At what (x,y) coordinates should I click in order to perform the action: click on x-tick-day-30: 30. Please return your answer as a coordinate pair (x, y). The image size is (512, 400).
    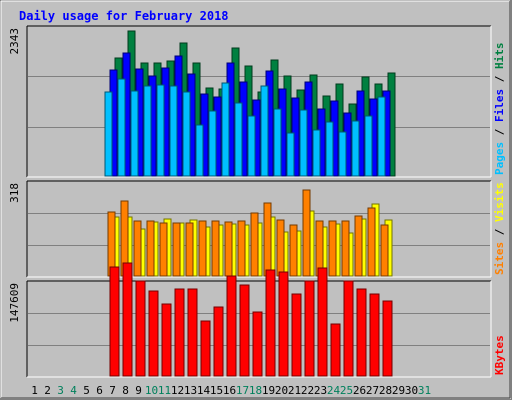
    Looking at the image, I should click on (411, 390).